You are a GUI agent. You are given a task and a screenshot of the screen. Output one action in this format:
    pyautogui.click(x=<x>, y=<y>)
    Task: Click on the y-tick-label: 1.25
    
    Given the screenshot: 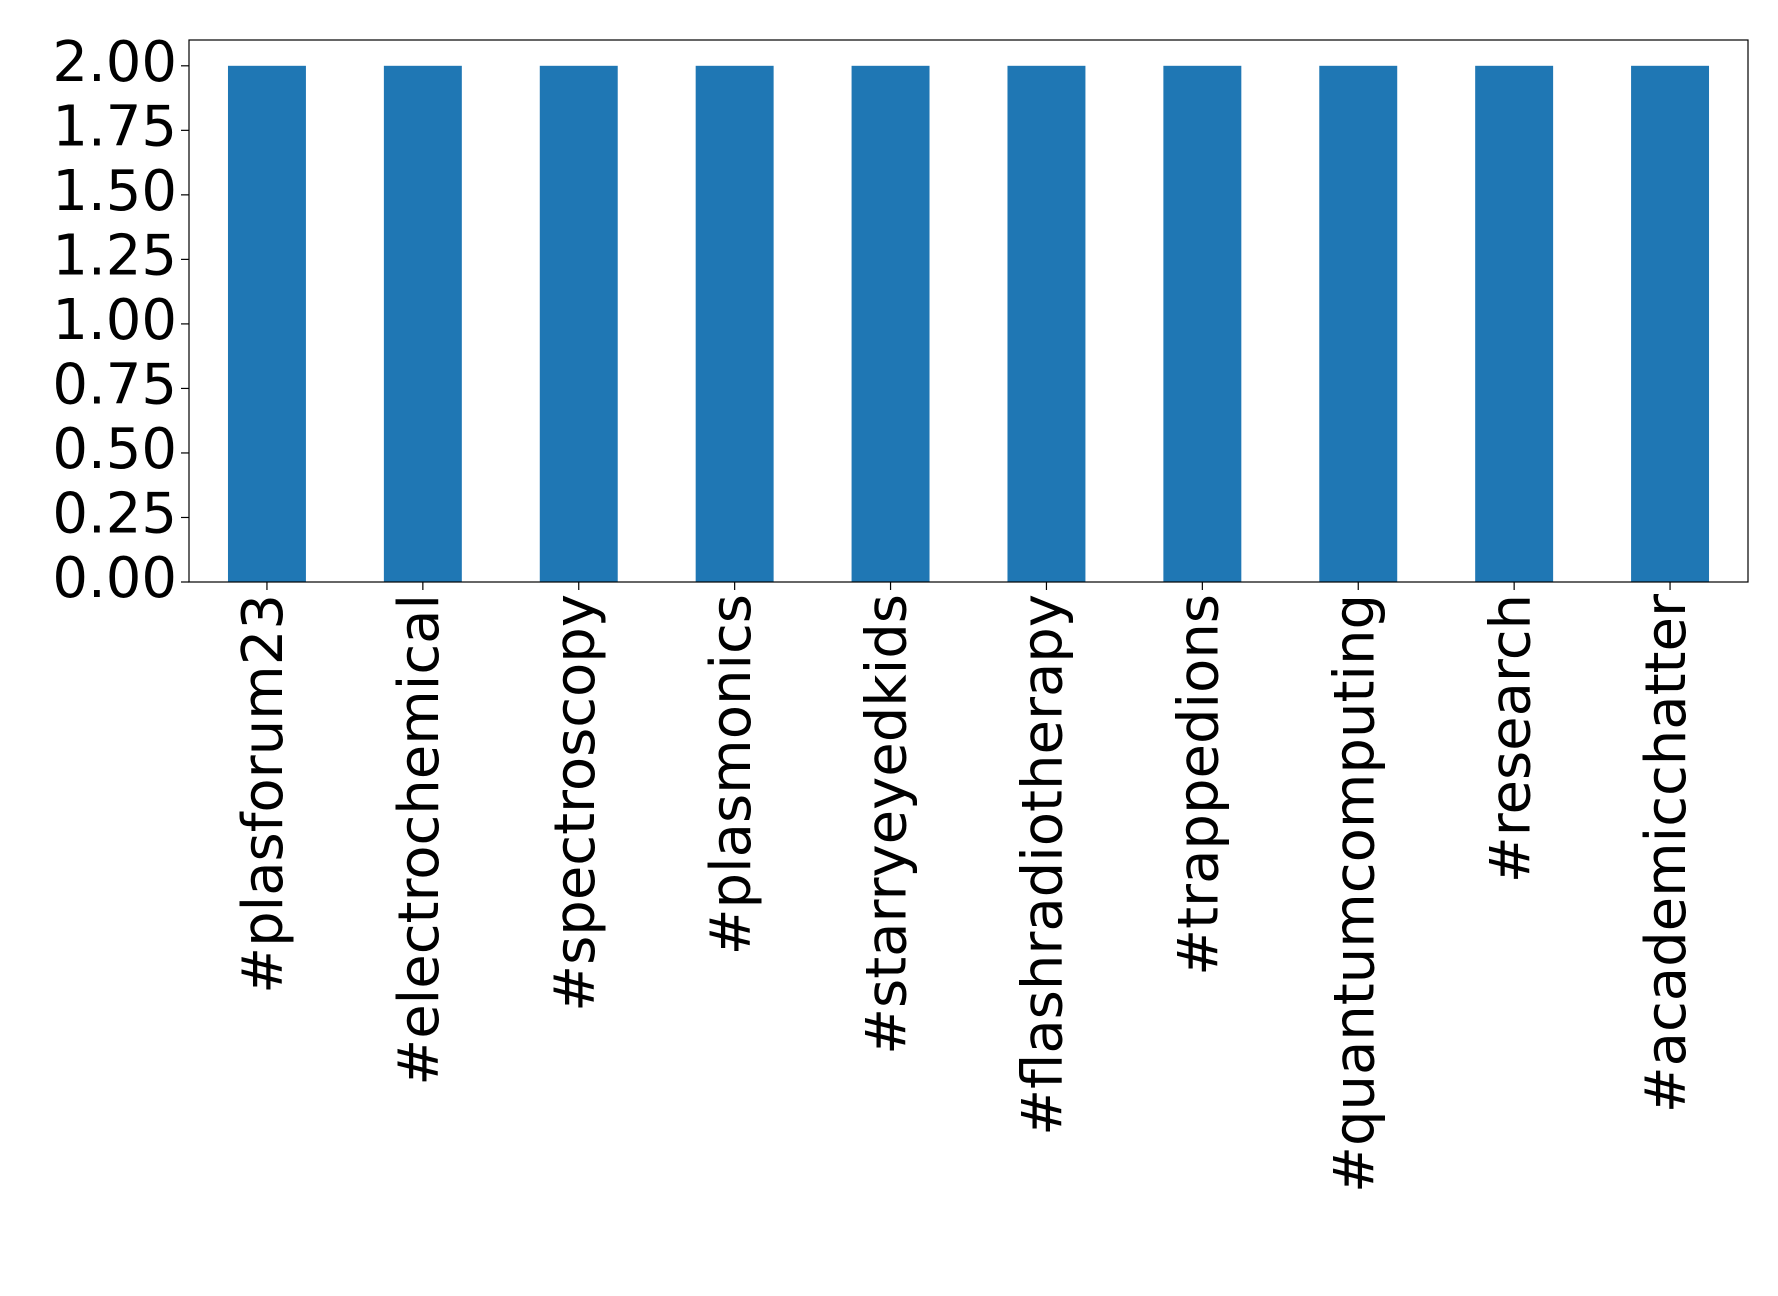 What is the action you would take?
    pyautogui.click(x=114, y=256)
    